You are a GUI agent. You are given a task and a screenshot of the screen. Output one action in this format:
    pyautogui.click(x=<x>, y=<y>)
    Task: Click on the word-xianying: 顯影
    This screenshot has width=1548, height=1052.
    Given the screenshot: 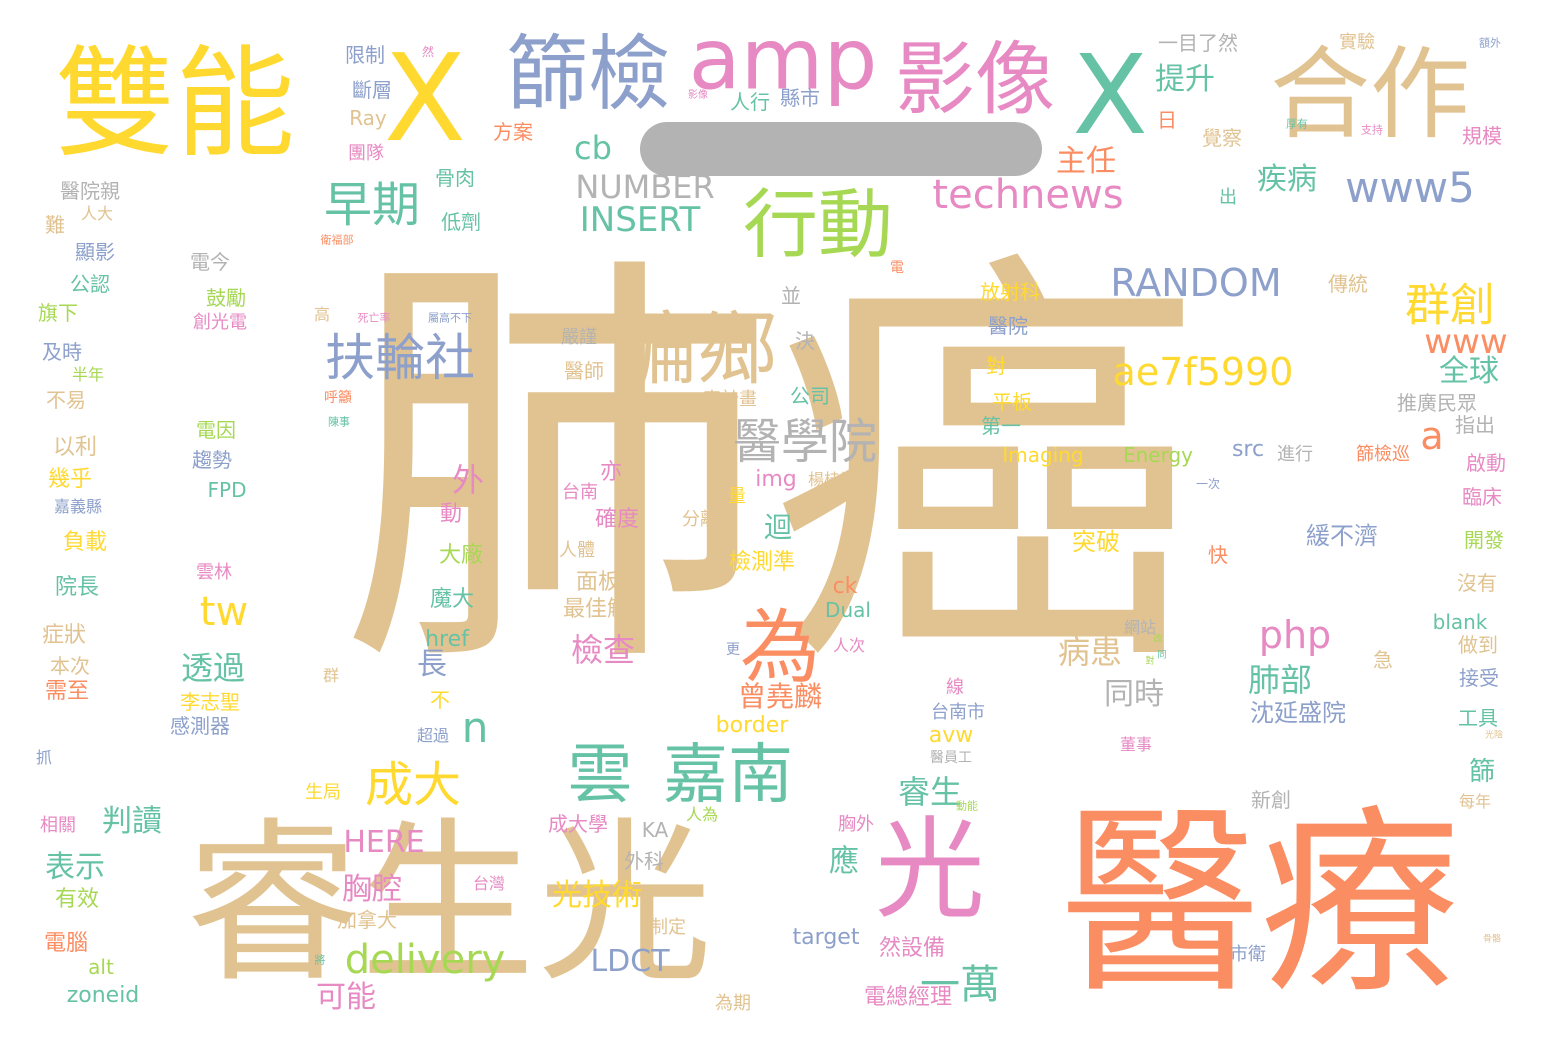 What is the action you would take?
    pyautogui.click(x=95, y=252)
    